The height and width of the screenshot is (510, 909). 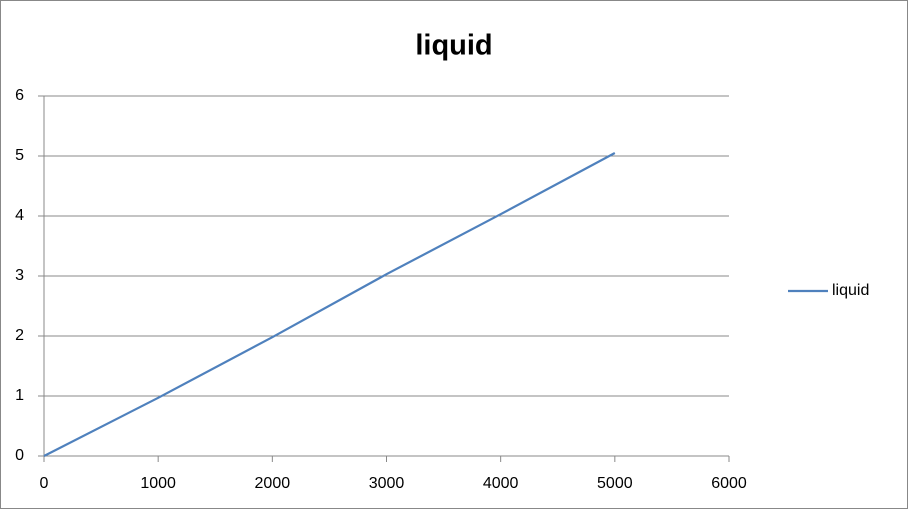 I want to click on chart-title: liquid, so click(x=453, y=46).